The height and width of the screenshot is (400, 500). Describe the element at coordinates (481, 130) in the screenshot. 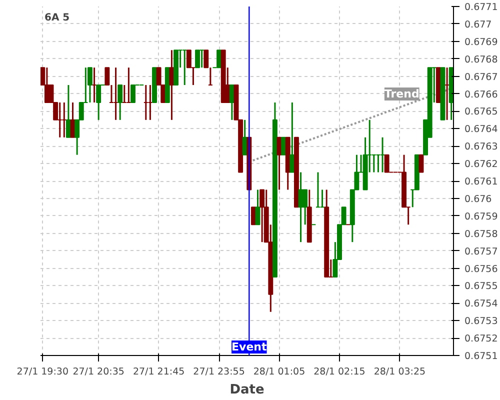

I see `y-tick-label: 0.6764` at that location.